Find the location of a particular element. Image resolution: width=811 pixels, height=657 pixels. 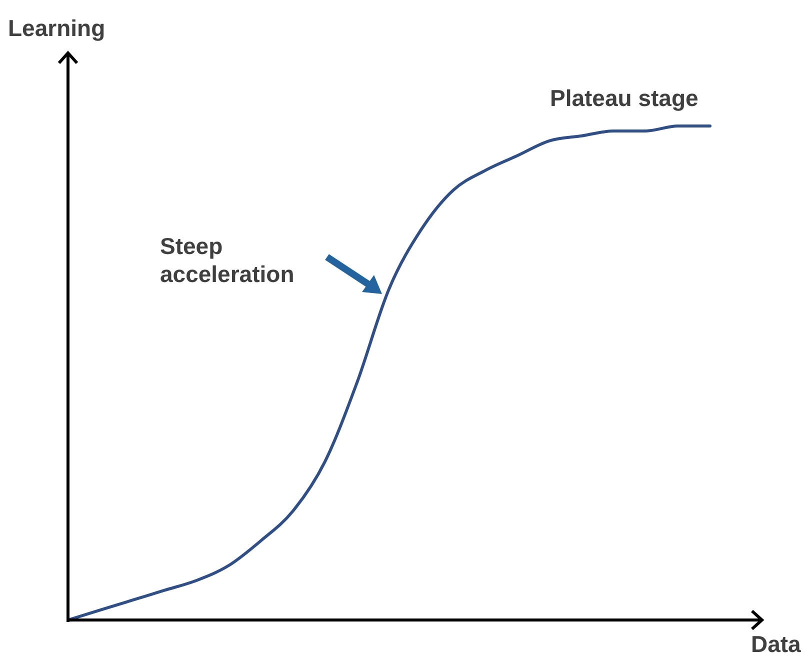

annotation: Steep acceleration is located at coordinates (227, 260).